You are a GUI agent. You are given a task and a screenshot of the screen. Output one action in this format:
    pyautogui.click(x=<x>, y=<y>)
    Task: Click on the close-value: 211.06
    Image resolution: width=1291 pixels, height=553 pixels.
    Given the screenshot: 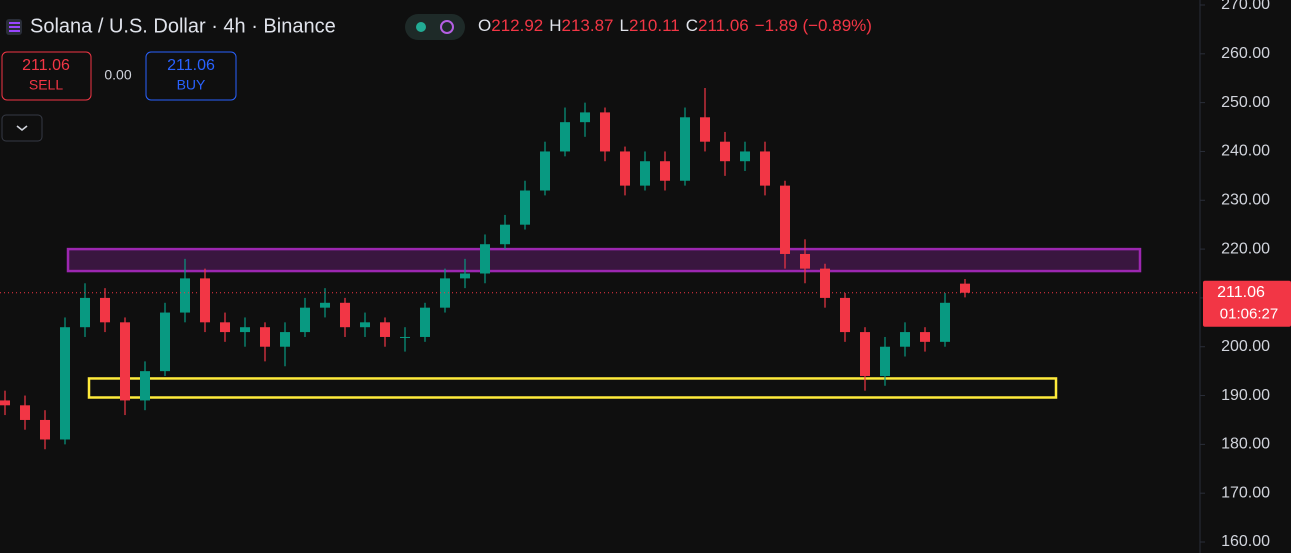 What is the action you would take?
    pyautogui.click(x=723, y=25)
    